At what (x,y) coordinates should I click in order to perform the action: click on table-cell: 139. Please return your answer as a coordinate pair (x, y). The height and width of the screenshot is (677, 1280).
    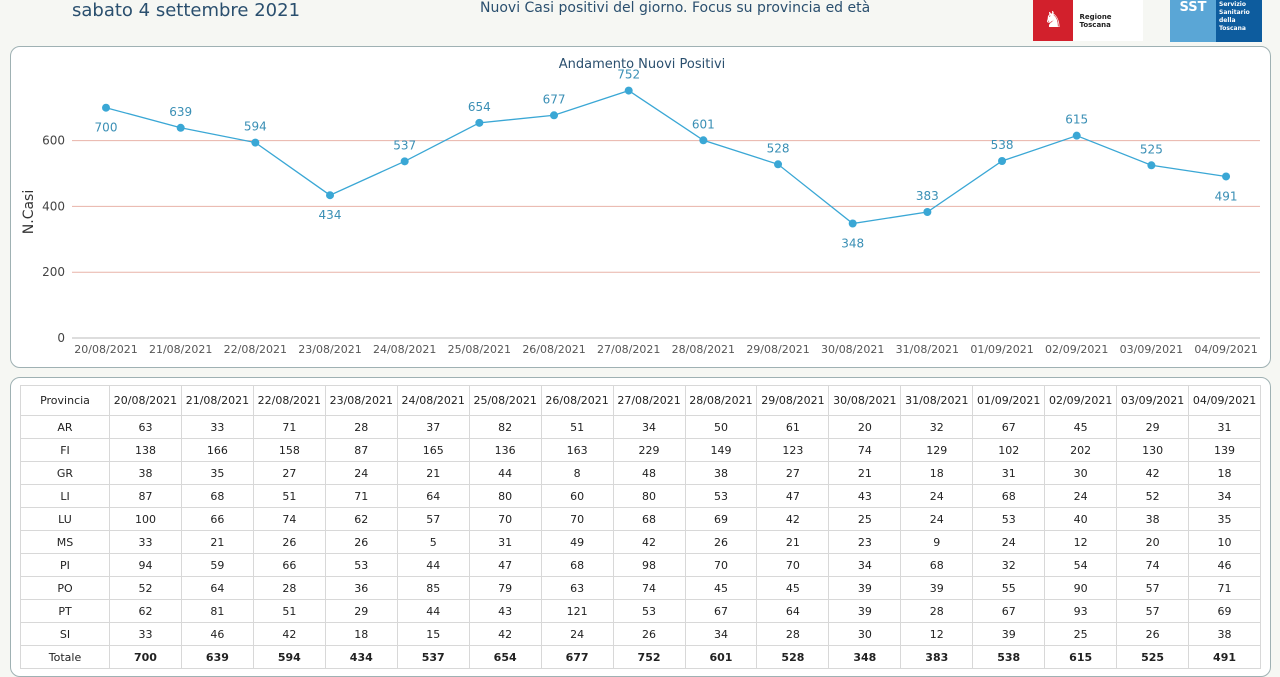
    Looking at the image, I should click on (1224, 450).